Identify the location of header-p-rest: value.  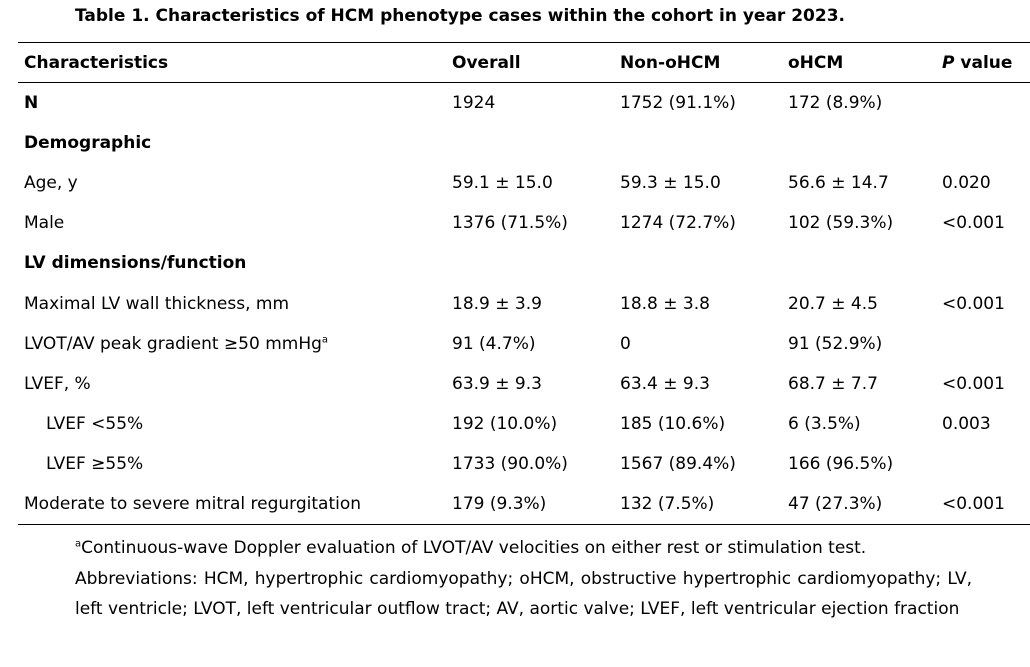
(983, 62).